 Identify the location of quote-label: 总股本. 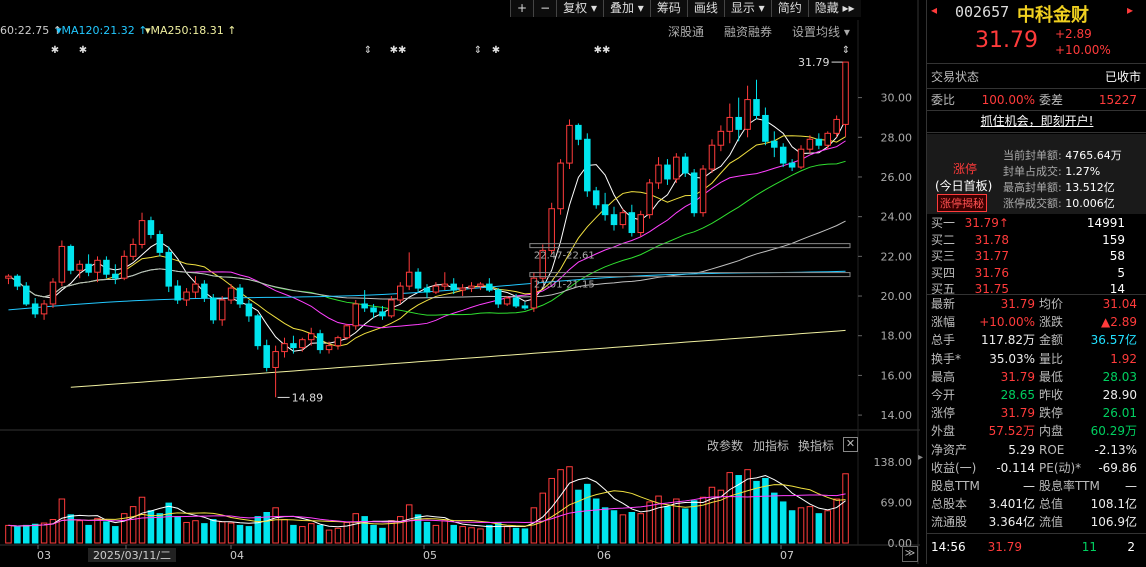
(949, 504).